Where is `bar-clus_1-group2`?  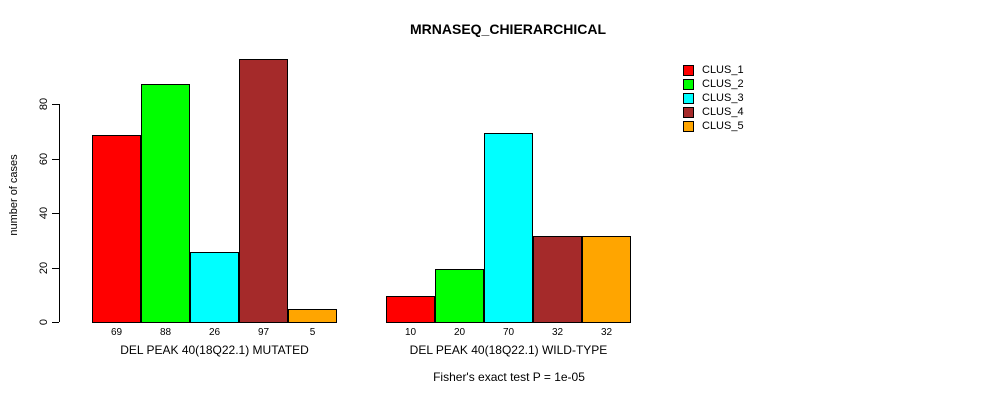 bar-clus_1-group2 is located at coordinates (410, 309).